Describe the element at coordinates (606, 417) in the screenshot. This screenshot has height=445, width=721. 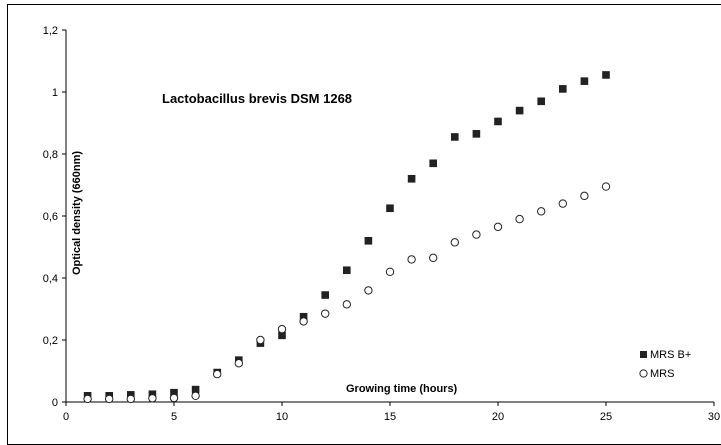
I see `x-tick-label: 25` at that location.